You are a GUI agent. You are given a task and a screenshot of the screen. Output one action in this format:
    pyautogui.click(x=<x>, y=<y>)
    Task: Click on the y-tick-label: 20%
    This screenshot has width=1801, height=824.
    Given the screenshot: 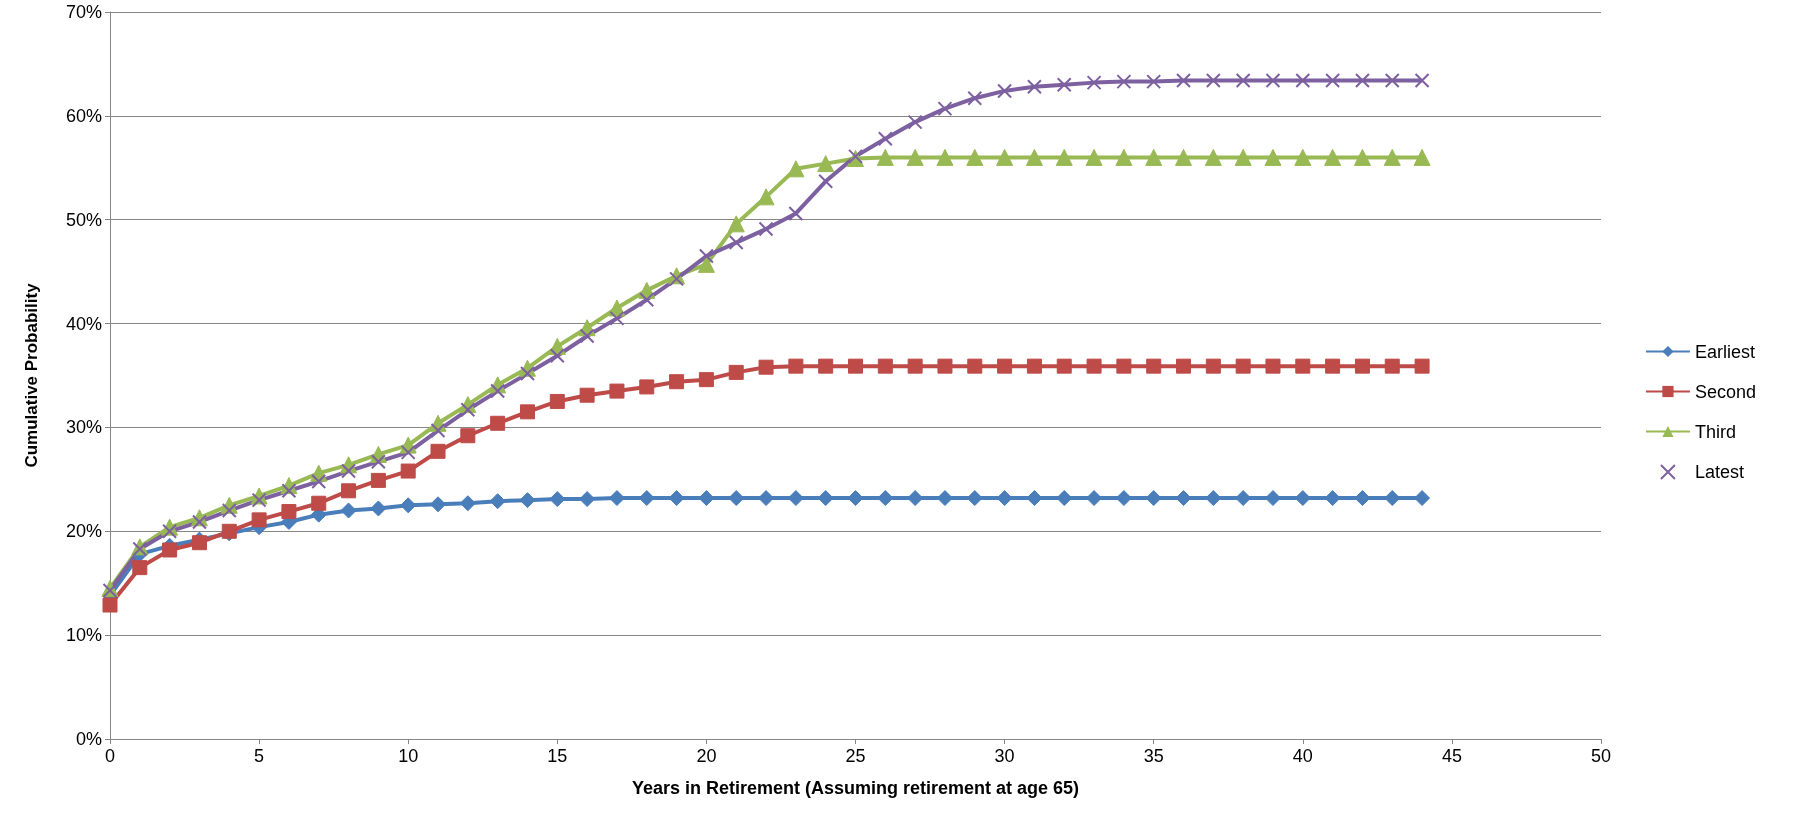 What is the action you would take?
    pyautogui.click(x=83, y=531)
    